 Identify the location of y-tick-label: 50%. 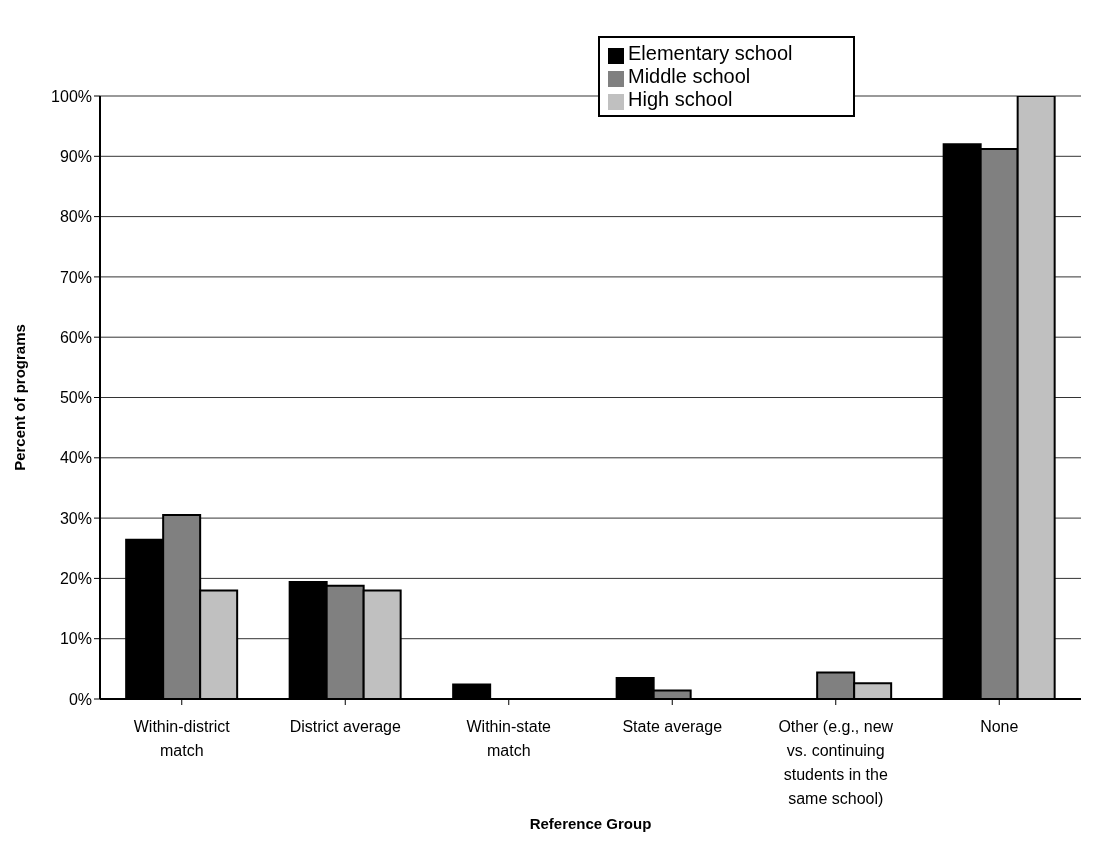
(75, 398).